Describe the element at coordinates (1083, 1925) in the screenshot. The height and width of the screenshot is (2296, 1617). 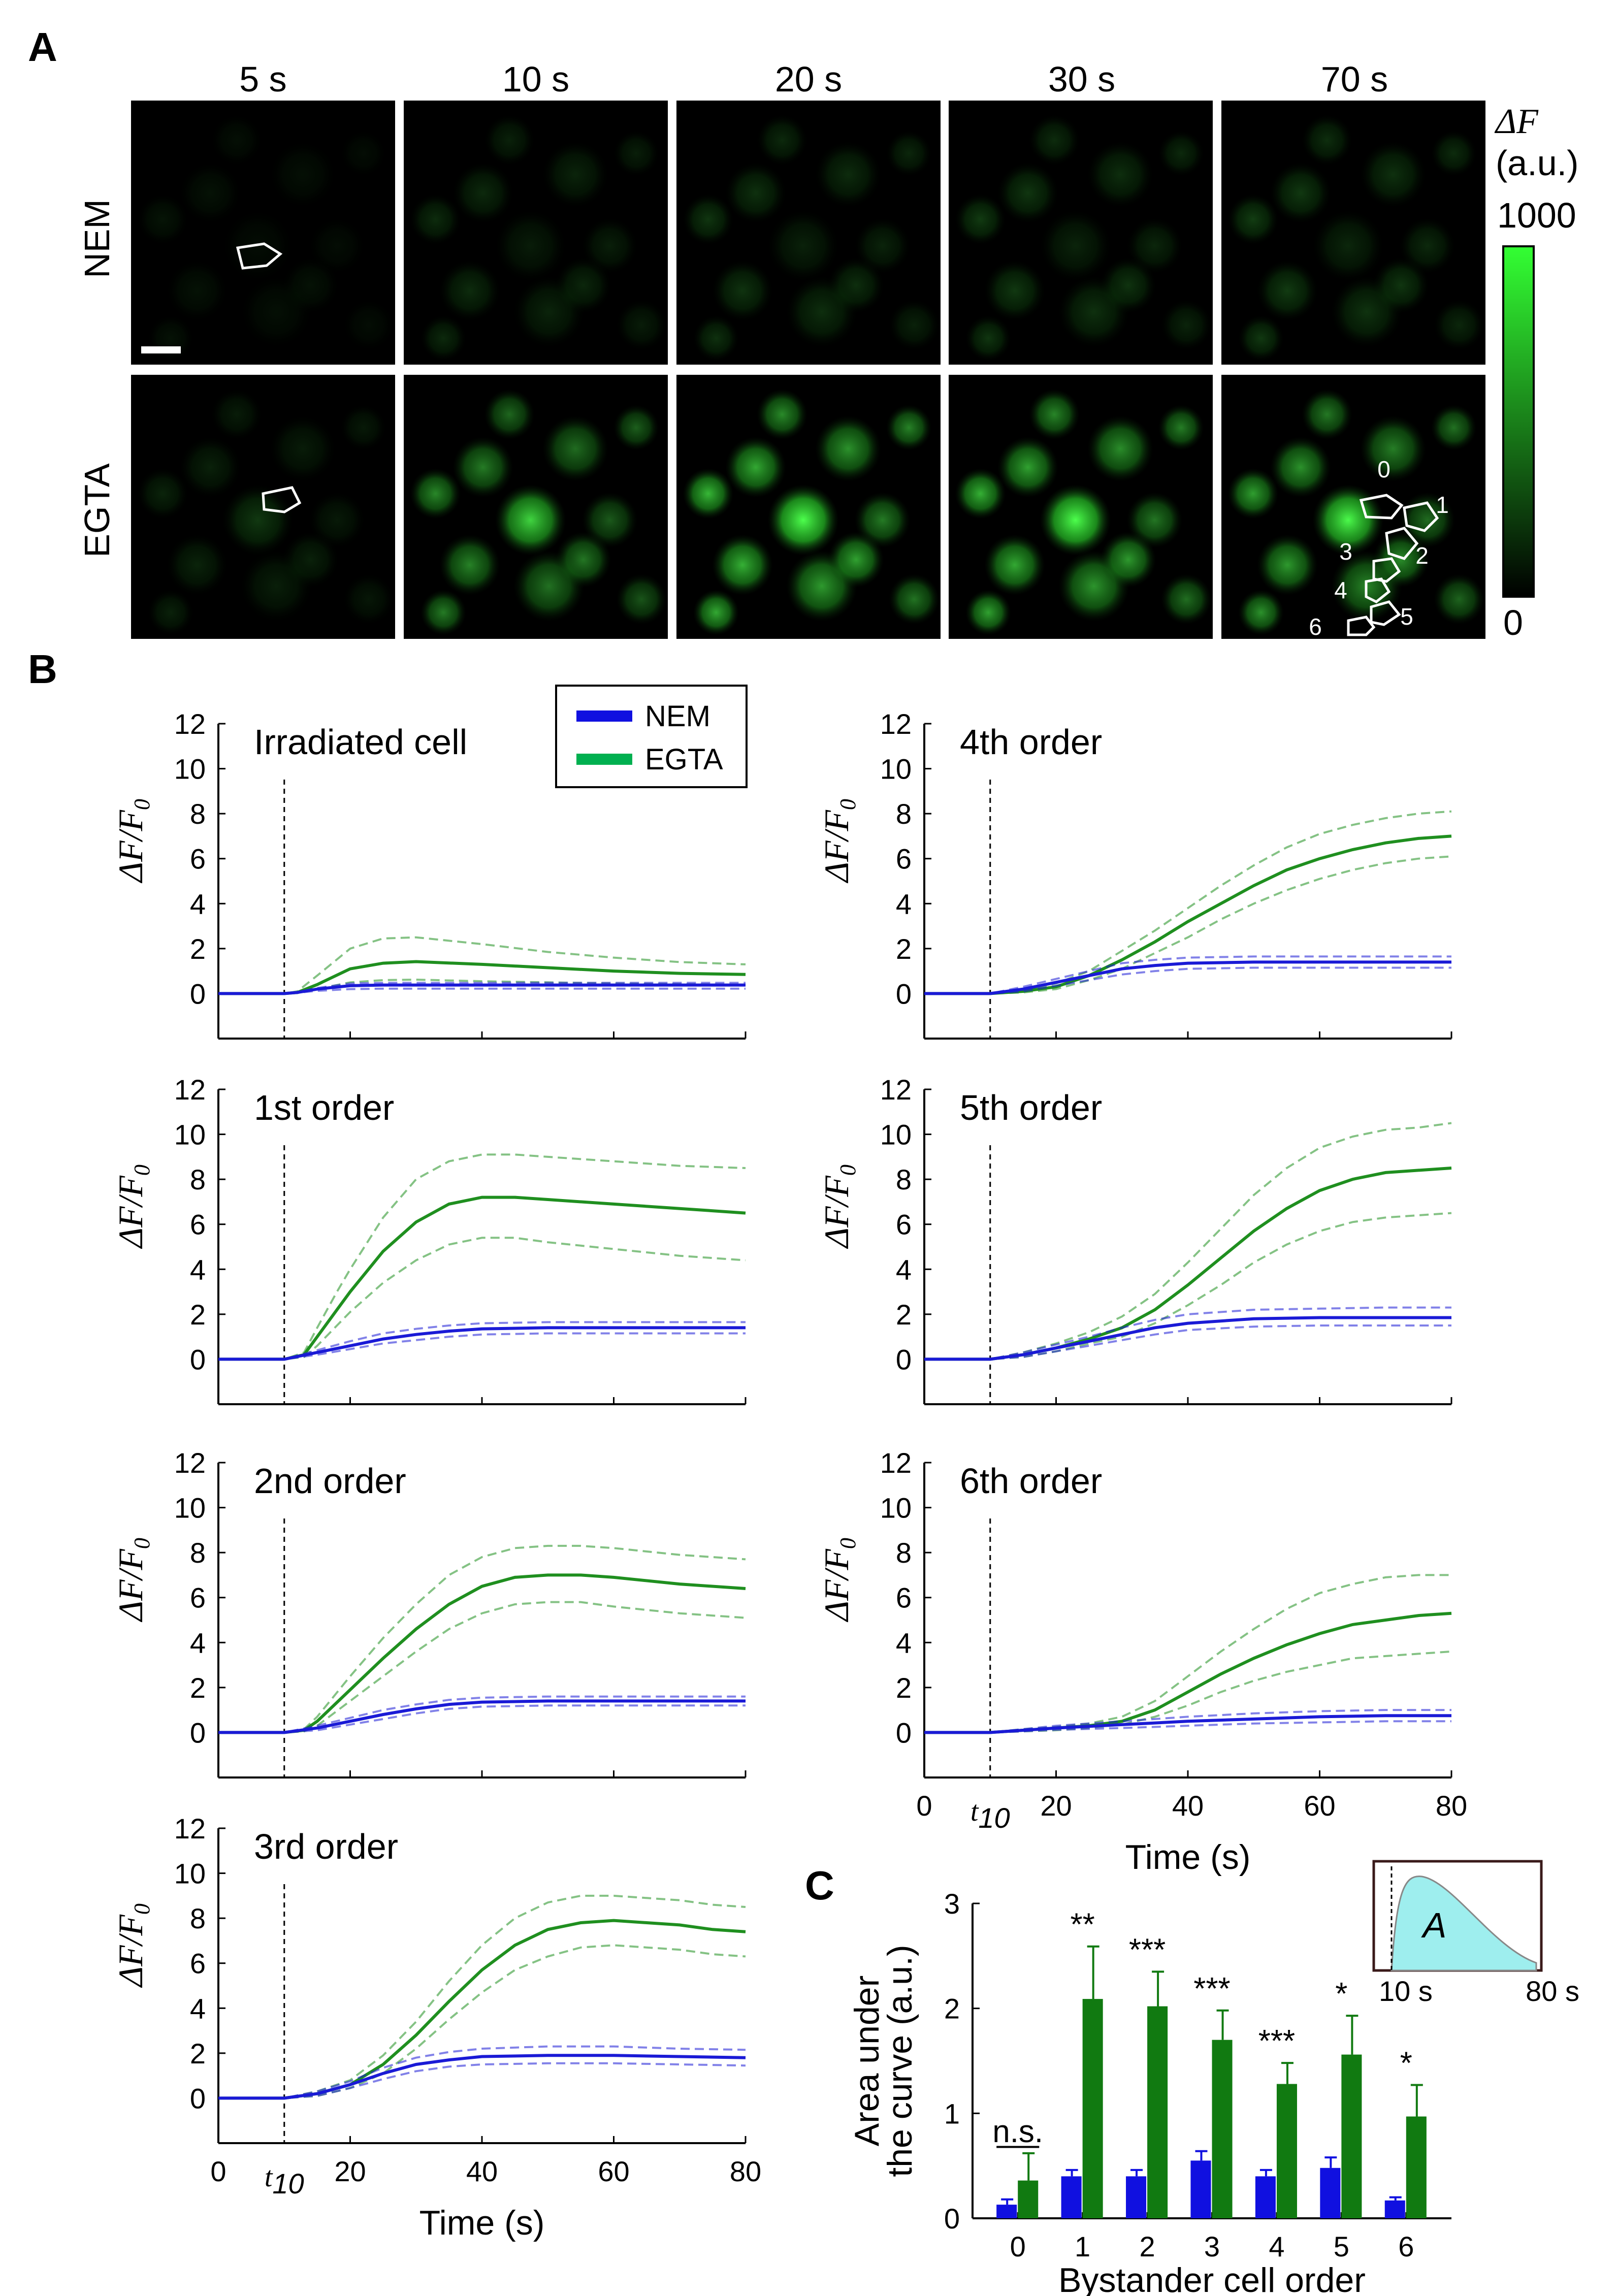
I see `significance-label: **` at that location.